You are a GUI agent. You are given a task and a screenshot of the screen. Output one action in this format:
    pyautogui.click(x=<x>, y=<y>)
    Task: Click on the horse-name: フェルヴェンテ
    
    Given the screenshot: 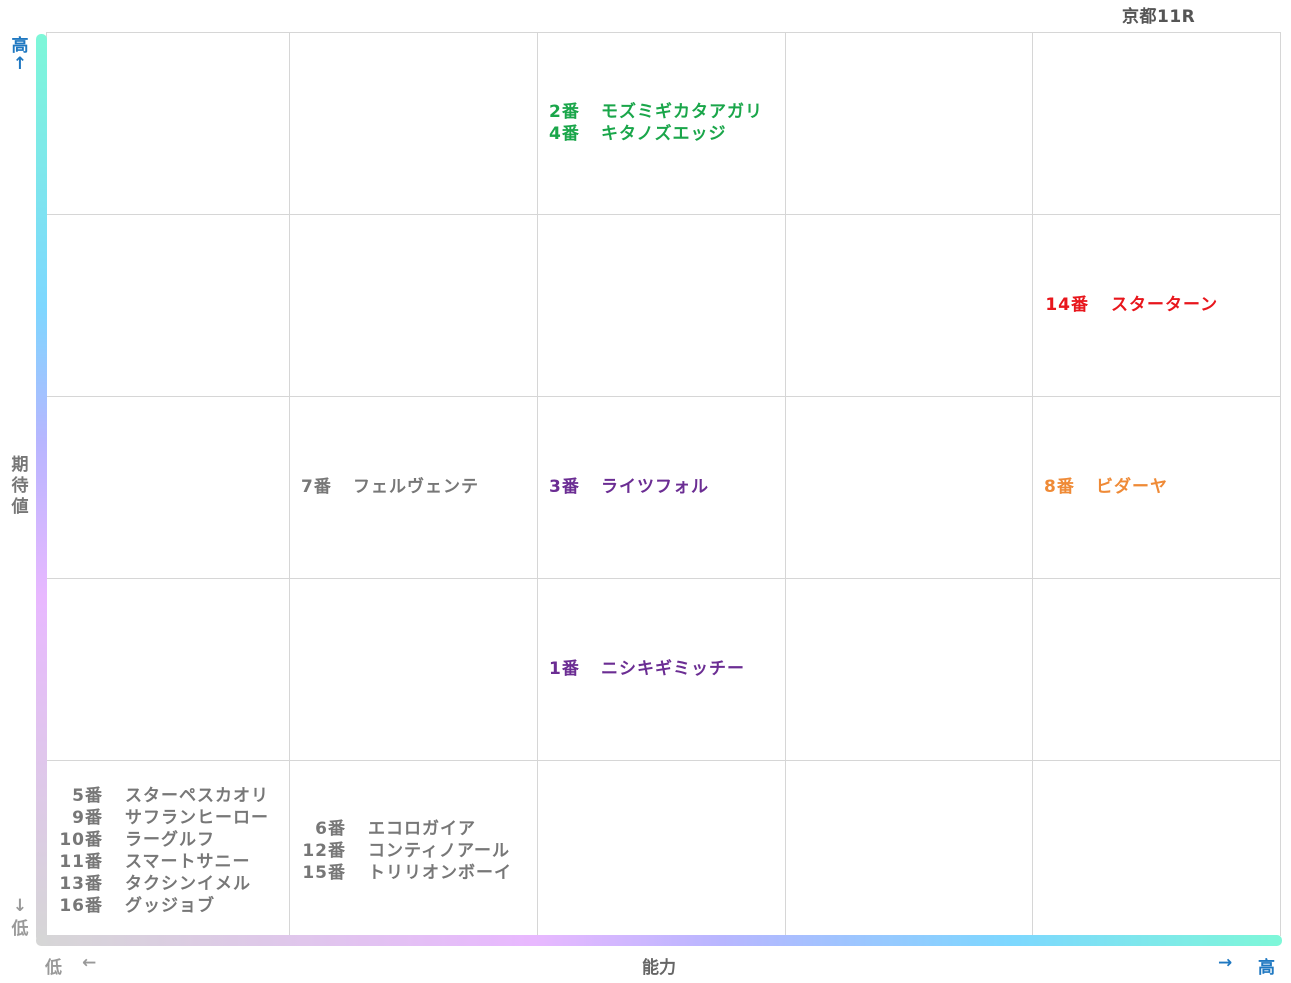 What is the action you would take?
    pyautogui.click(x=416, y=487)
    